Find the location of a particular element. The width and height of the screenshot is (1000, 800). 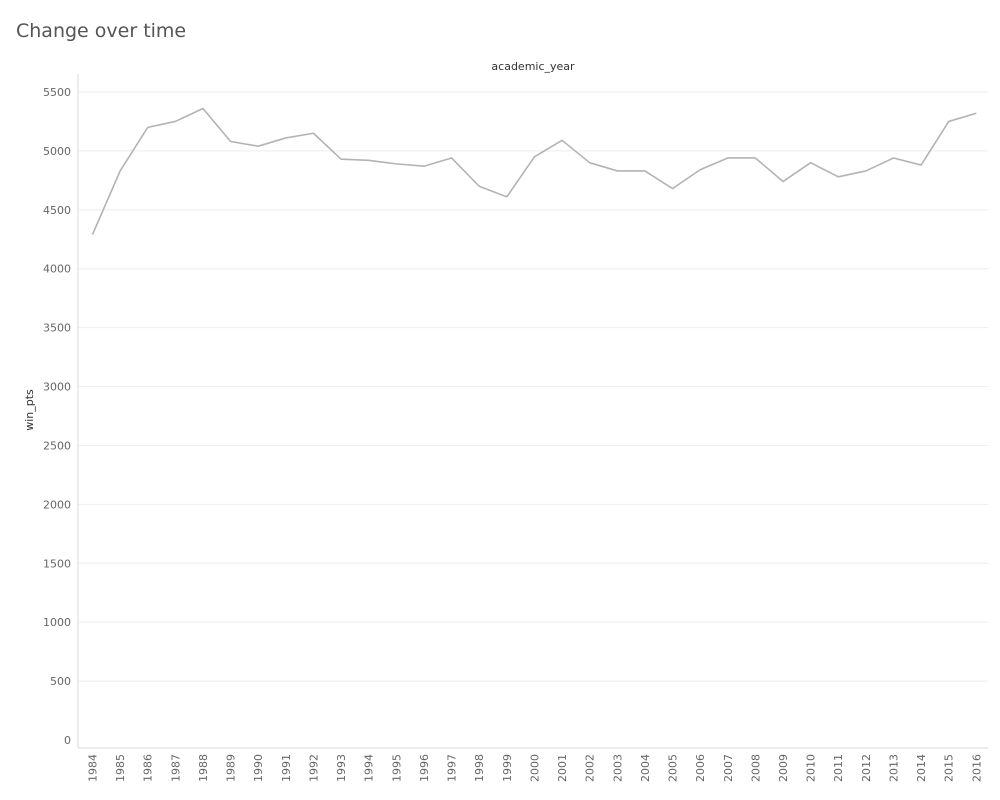

y-axis-label: win_pts is located at coordinates (29, 410).